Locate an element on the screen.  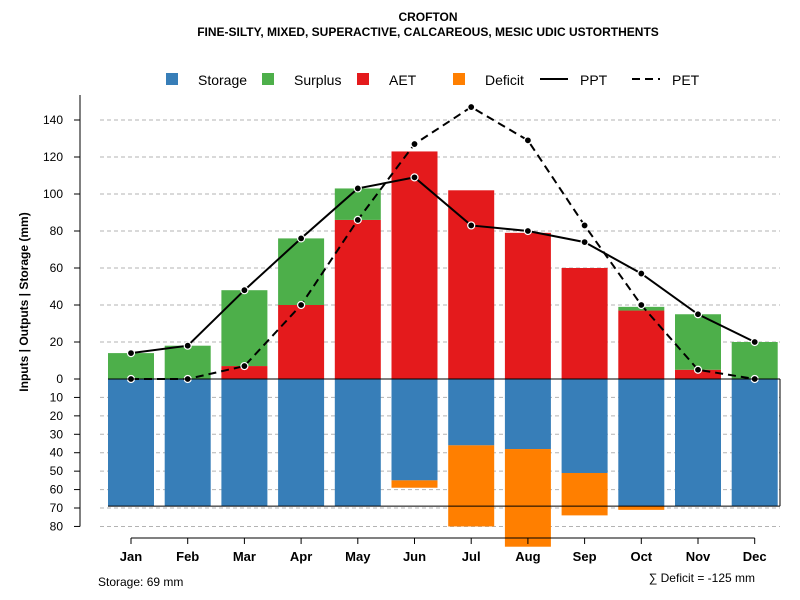
x-tick-label: Apr is located at coordinates (301, 556).